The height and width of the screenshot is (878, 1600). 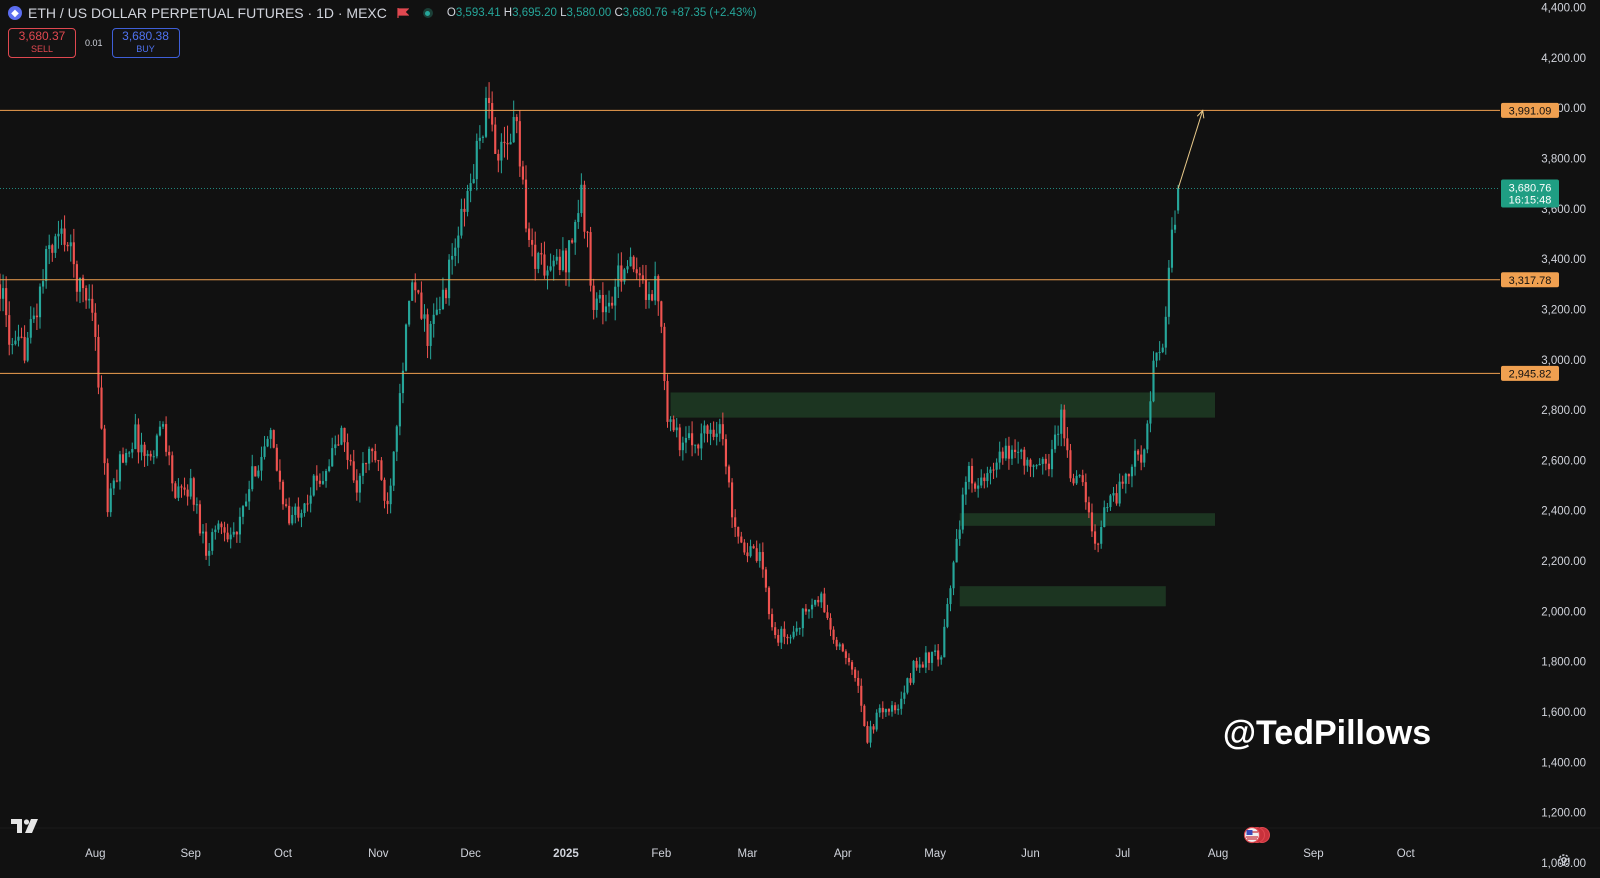 I want to click on buy-button: 3,680.38 BUY, so click(x=145, y=43).